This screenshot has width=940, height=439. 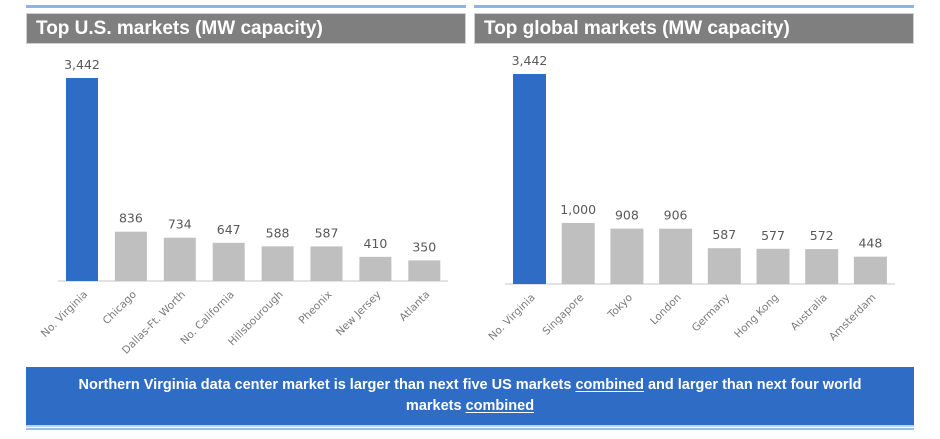 I want to click on bar-australia, so click(x=822, y=266).